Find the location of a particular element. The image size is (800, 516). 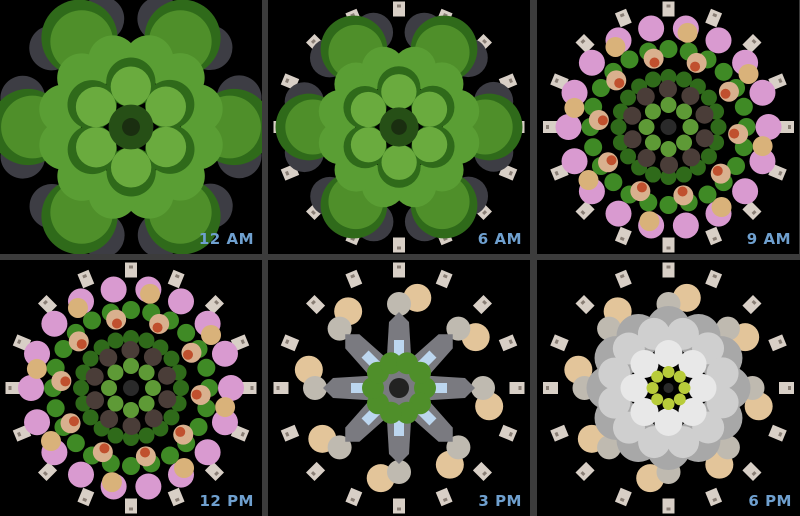

machine-part is located at coordinates (483, 388).